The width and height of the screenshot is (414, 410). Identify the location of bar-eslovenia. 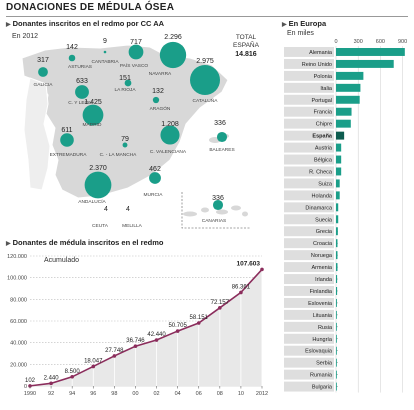
(336, 302).